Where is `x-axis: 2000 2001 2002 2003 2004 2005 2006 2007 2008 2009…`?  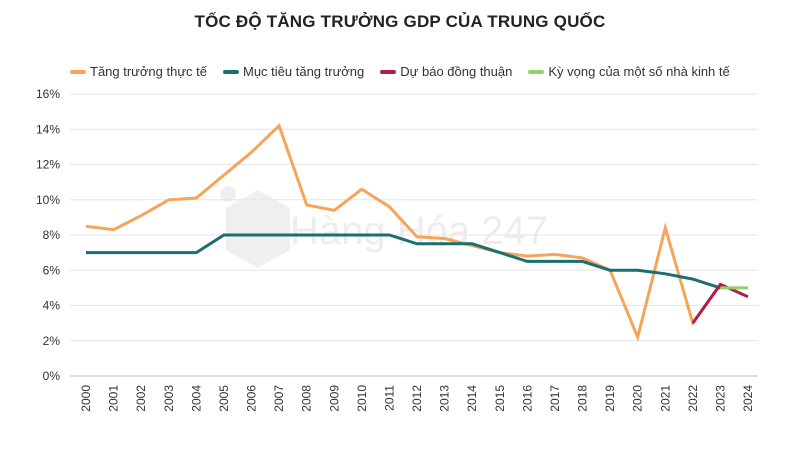 x-axis: 2000 2001 2002 2003 2004 2005 2006 2007 2008 2009… is located at coordinates (417, 398).